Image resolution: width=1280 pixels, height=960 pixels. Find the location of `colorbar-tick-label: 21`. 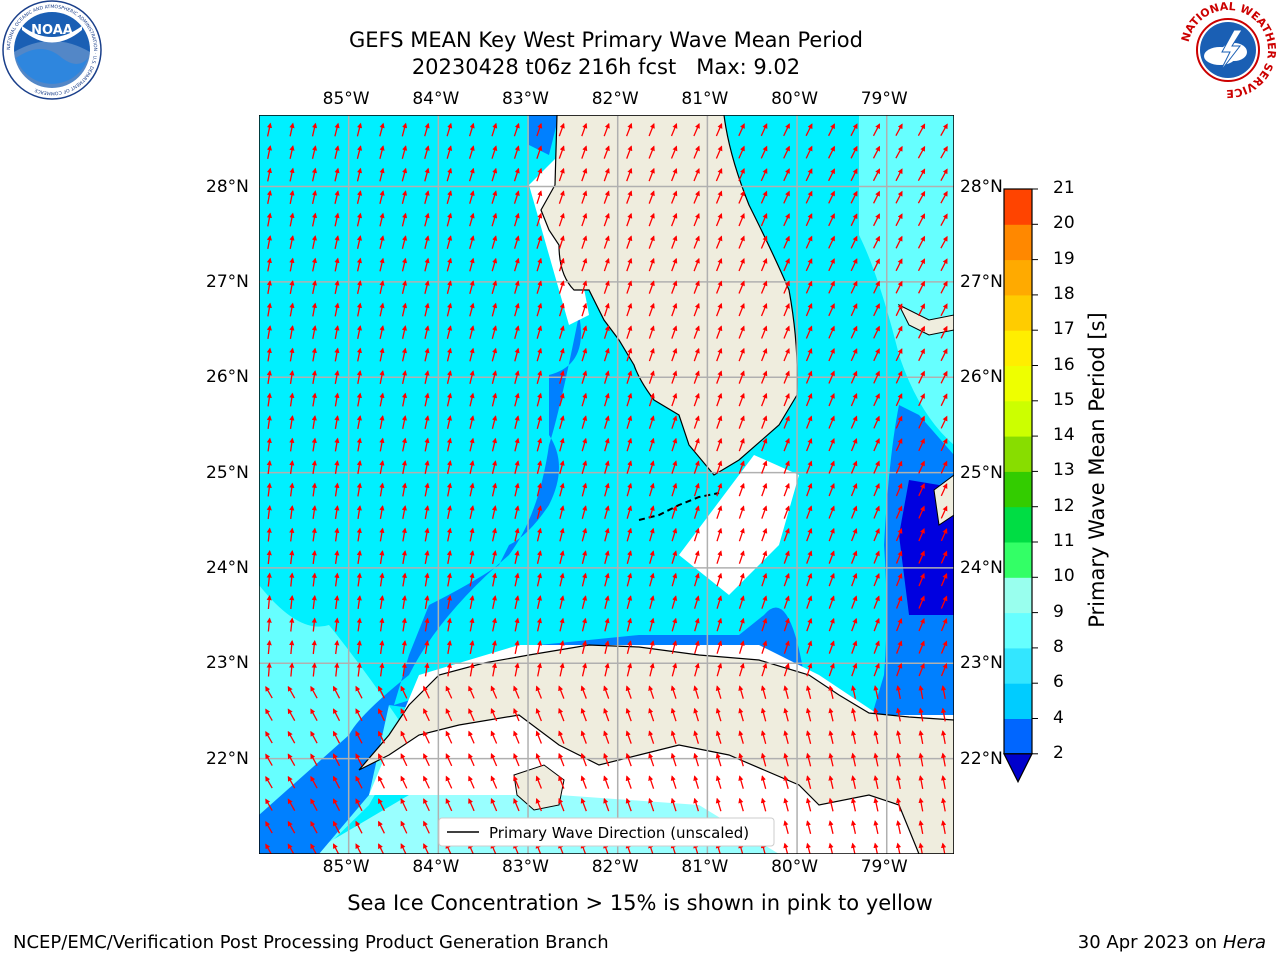

colorbar-tick-label: 21 is located at coordinates (1064, 188).